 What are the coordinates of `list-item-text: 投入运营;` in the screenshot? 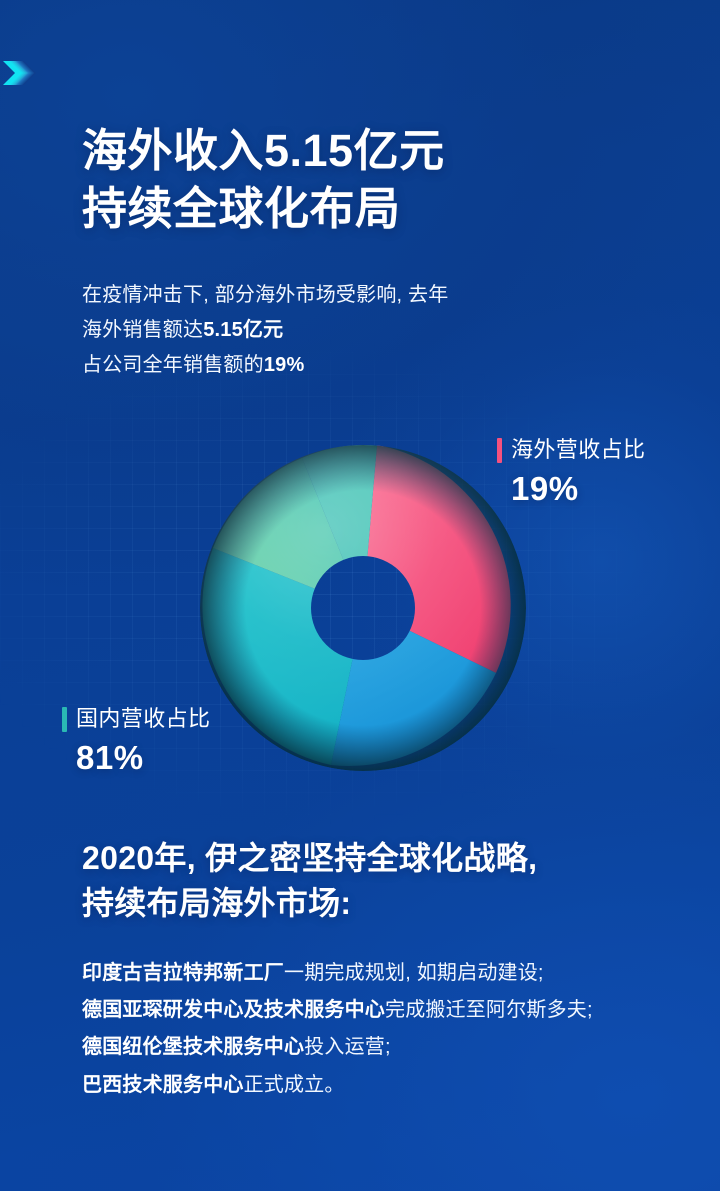 It's located at (347, 1047).